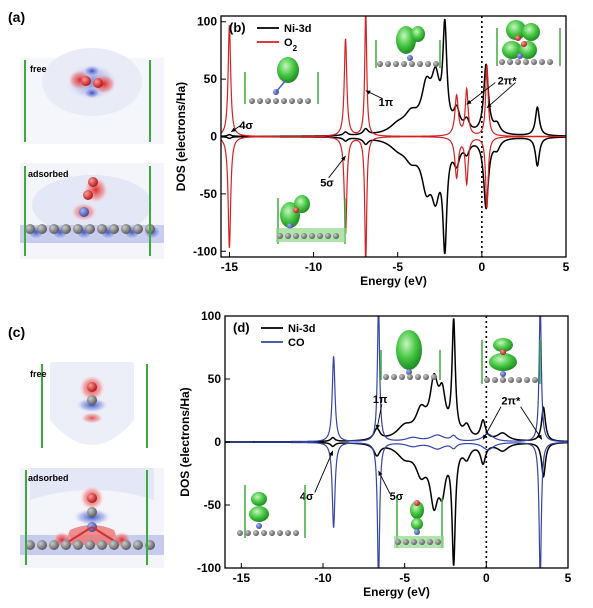 This screenshot has width=593, height=608. Describe the element at coordinates (296, 343) in the screenshot. I see `legend-label: CO` at that location.